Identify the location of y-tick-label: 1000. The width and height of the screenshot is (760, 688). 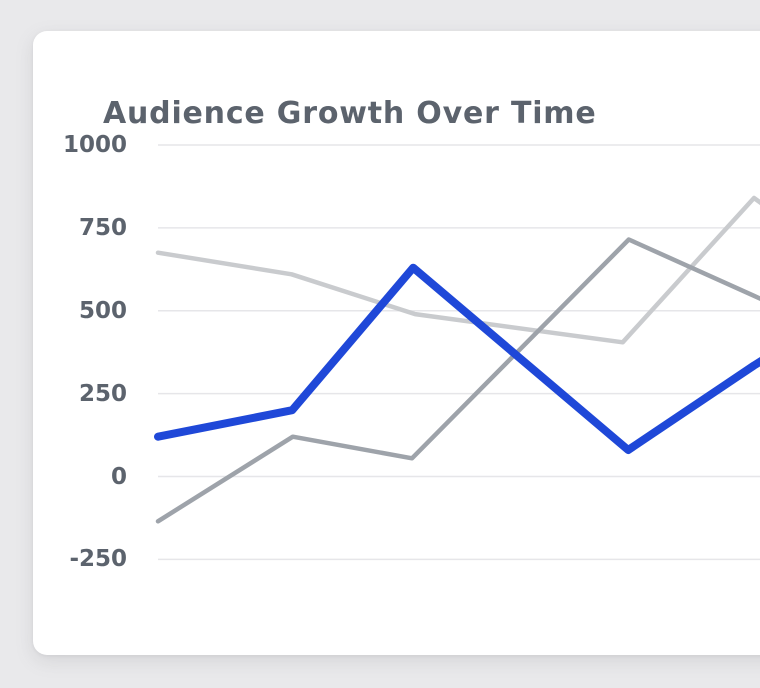
(94, 145).